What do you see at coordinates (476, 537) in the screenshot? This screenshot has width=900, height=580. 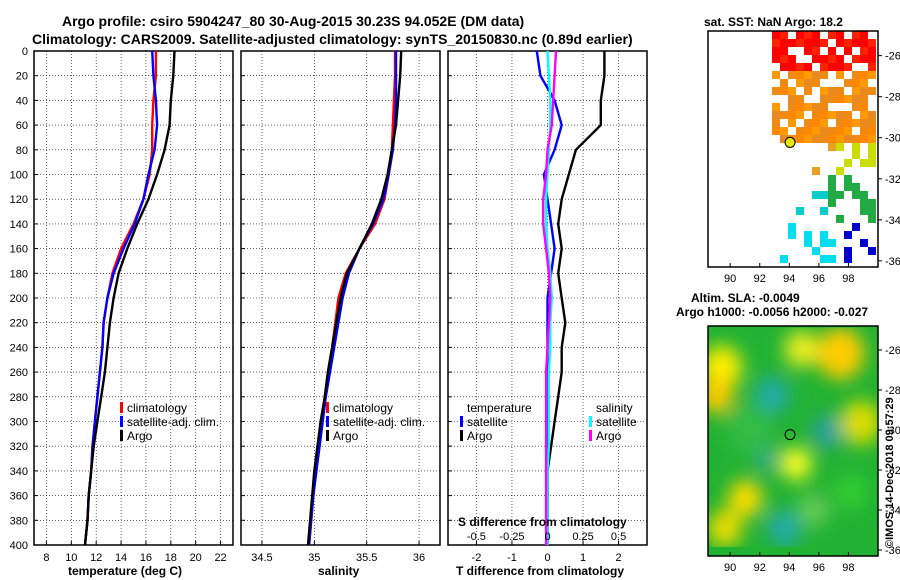 I see `s-tick-label: -0.5` at bounding box center [476, 537].